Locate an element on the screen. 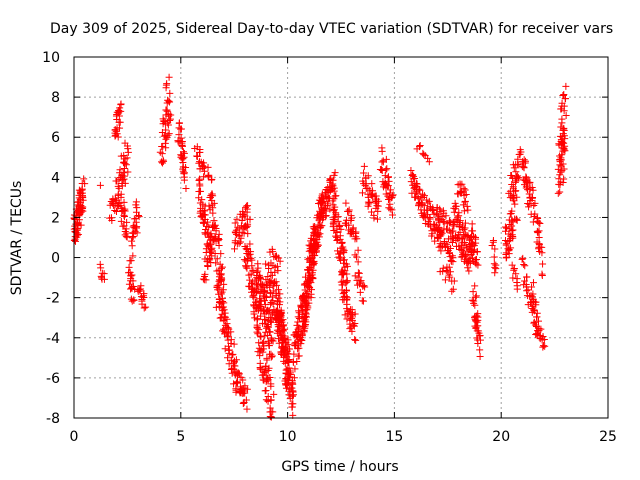  x-tick-label: 0 is located at coordinates (74, 437).